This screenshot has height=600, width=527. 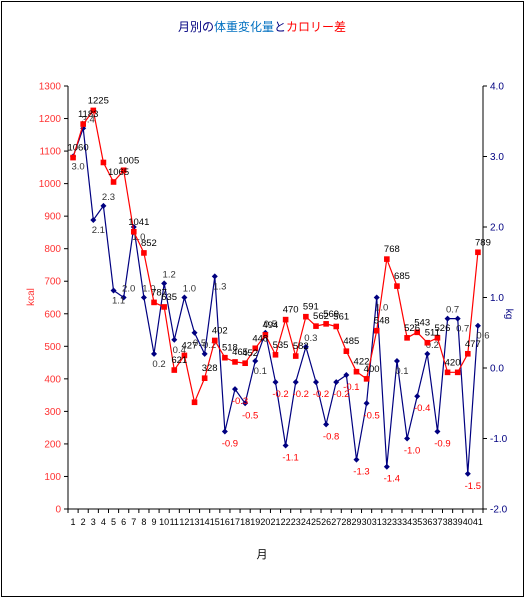 What do you see at coordinates (88, 119) in the screenshot?
I see `weight-data-label: 3.4` at bounding box center [88, 119].